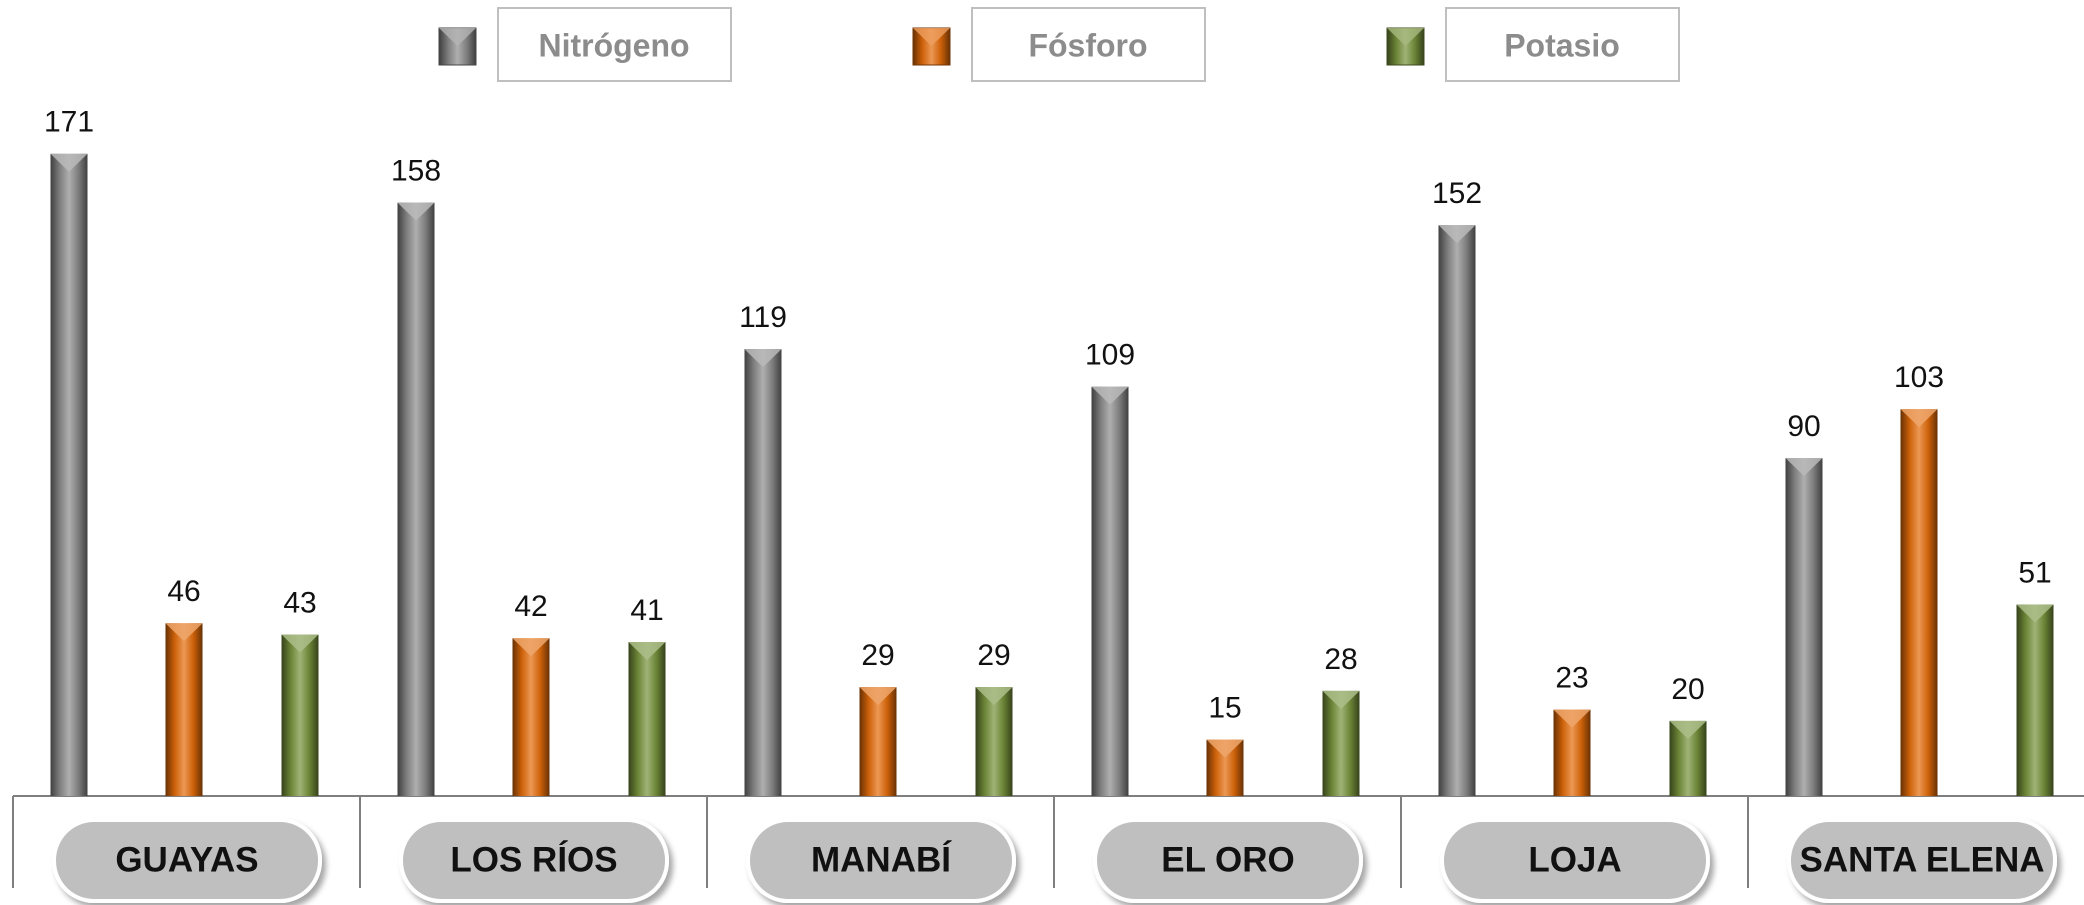  I want to click on legend-label: Fósforo, so click(1087, 45).